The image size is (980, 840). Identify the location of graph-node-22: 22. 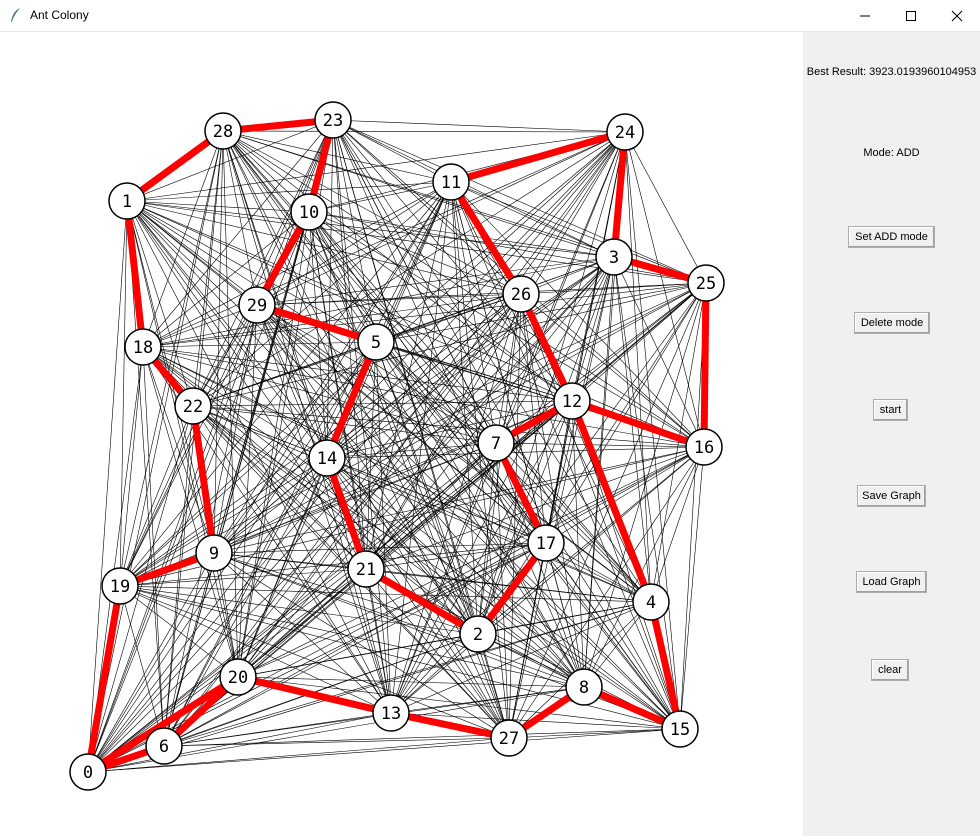
(193, 406).